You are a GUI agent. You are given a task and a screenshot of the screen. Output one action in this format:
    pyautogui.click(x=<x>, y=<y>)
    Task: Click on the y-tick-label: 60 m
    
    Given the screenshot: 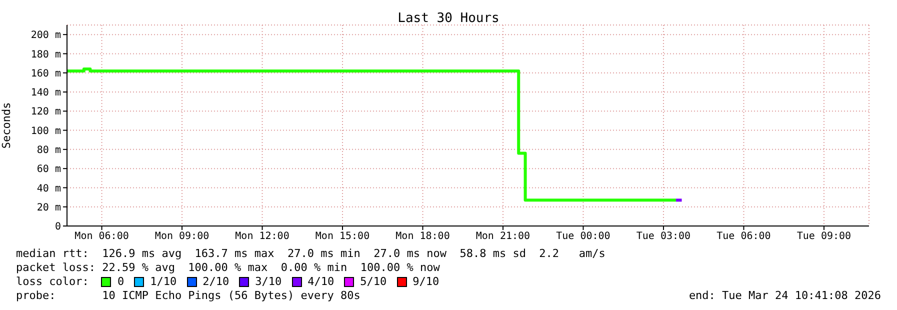 What is the action you would take?
    pyautogui.click(x=48, y=170)
    